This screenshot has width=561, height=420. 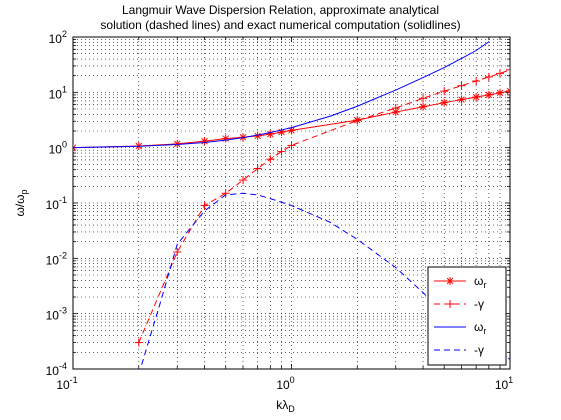 I want to click on x-axis-label: kλD, so click(x=285, y=406).